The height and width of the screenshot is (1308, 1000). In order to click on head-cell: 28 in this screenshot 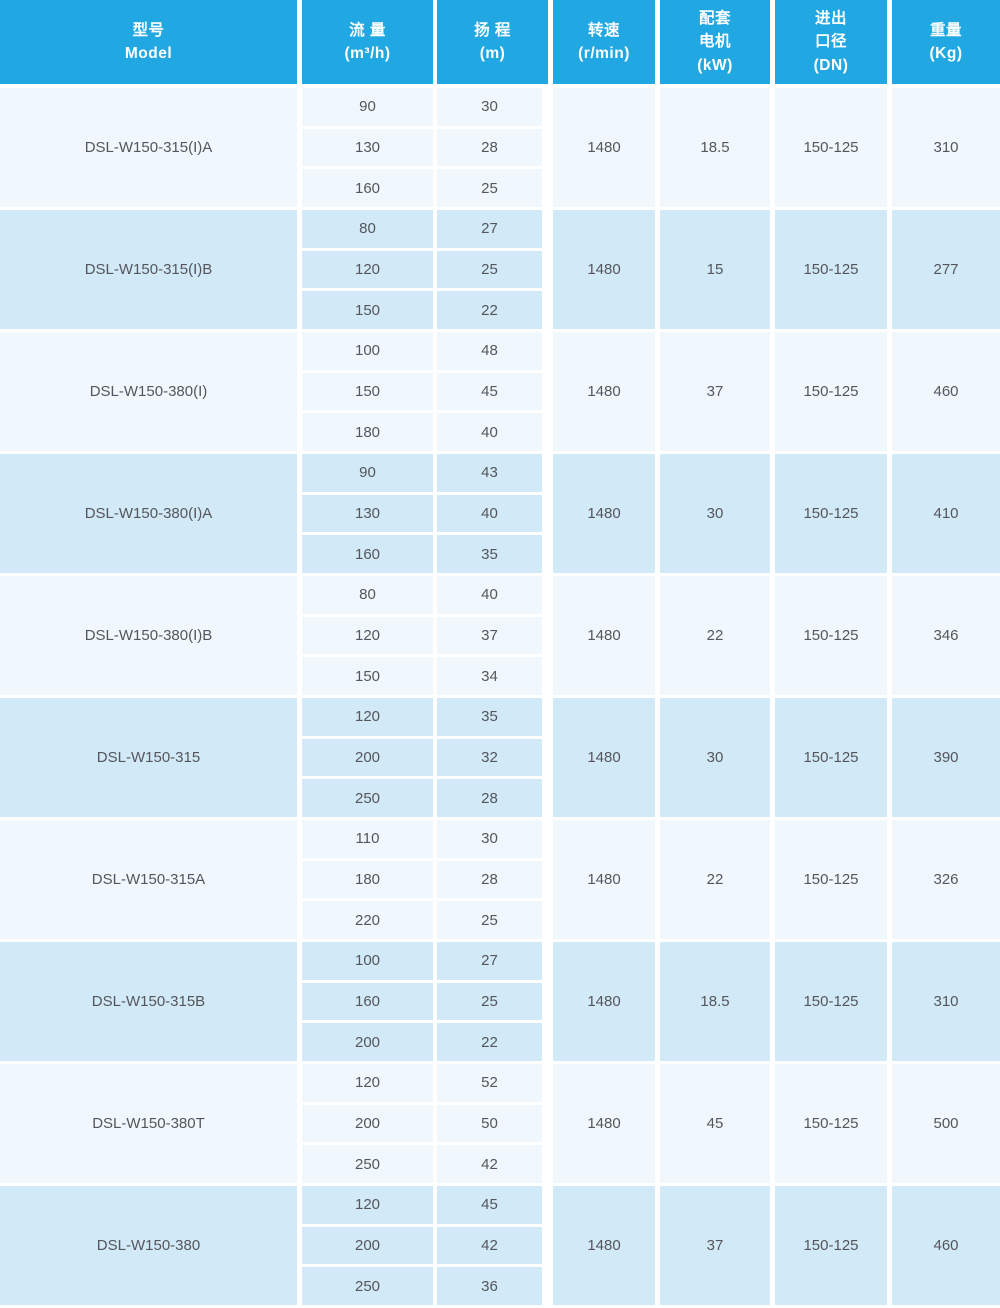, I will do `click(489, 879)`.